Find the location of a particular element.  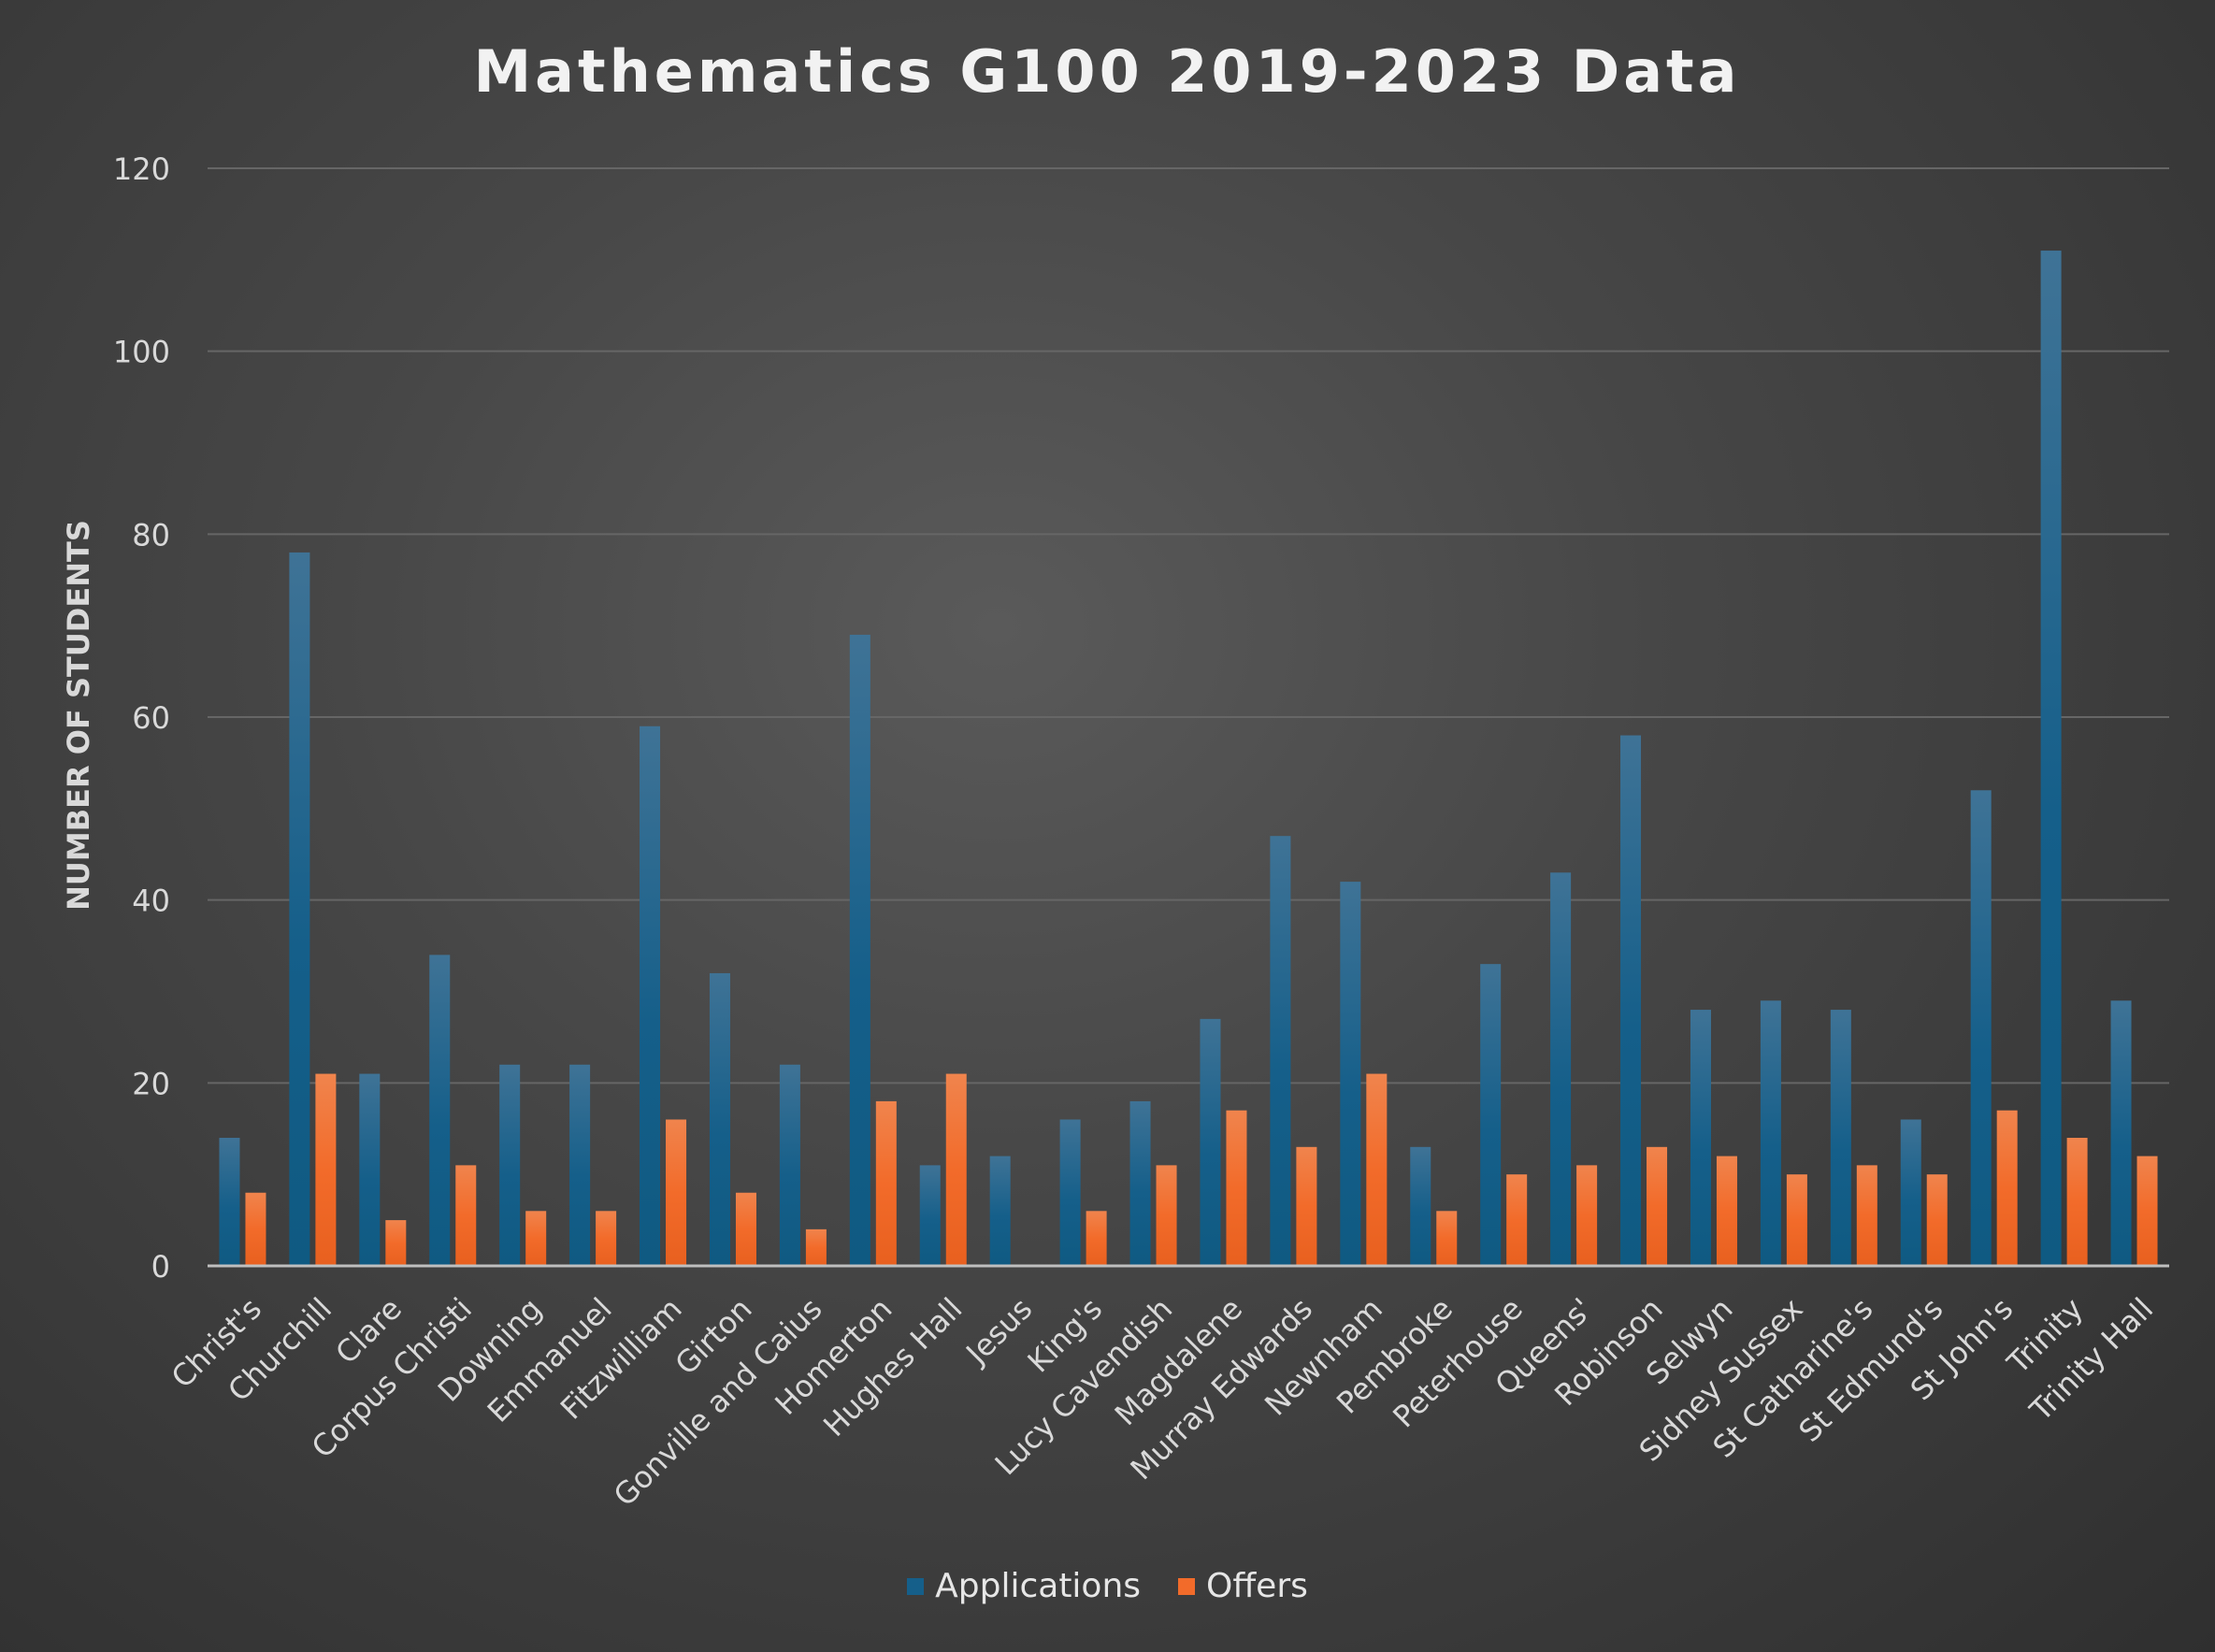

chart-title: Mathematics G100 2019-2023 Data is located at coordinates (1107, 71).